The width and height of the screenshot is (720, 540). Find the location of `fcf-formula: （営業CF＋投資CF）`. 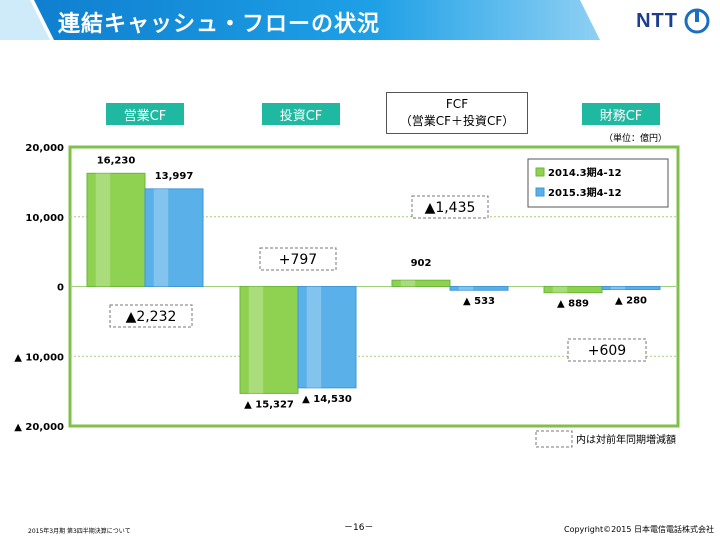

fcf-formula: （営業CF＋投資CF） is located at coordinates (457, 121).